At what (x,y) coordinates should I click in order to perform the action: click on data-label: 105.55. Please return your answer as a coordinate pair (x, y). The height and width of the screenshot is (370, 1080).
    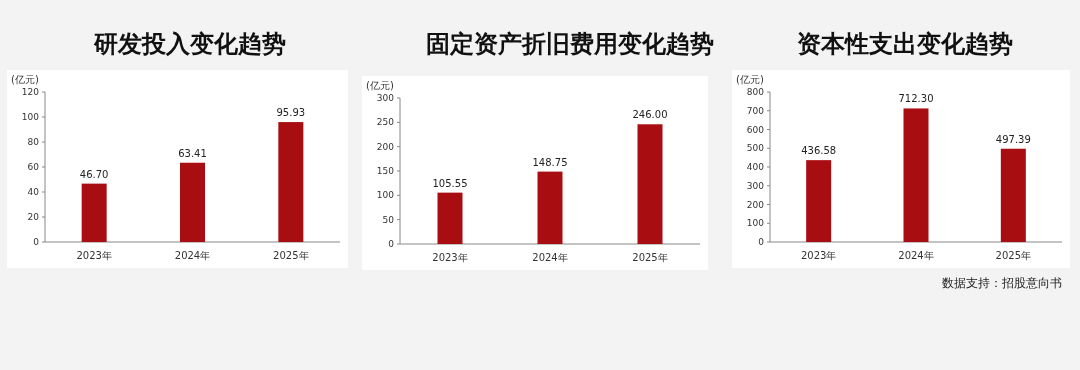
    Looking at the image, I should click on (450, 183).